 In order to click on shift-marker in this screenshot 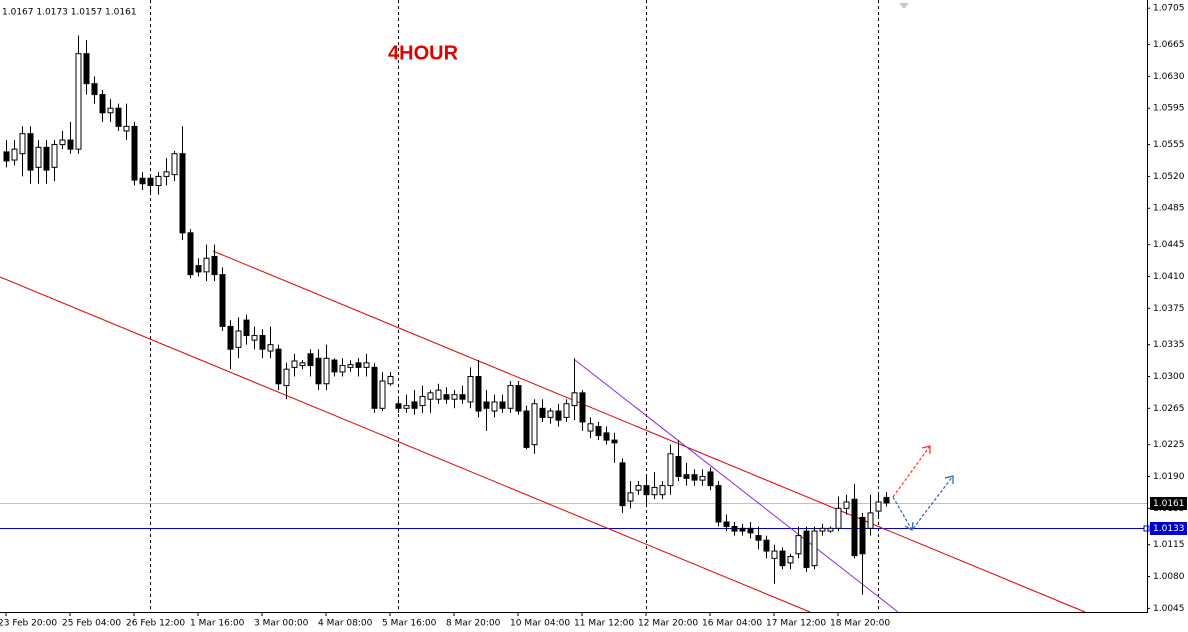, I will do `click(904, 6)`.